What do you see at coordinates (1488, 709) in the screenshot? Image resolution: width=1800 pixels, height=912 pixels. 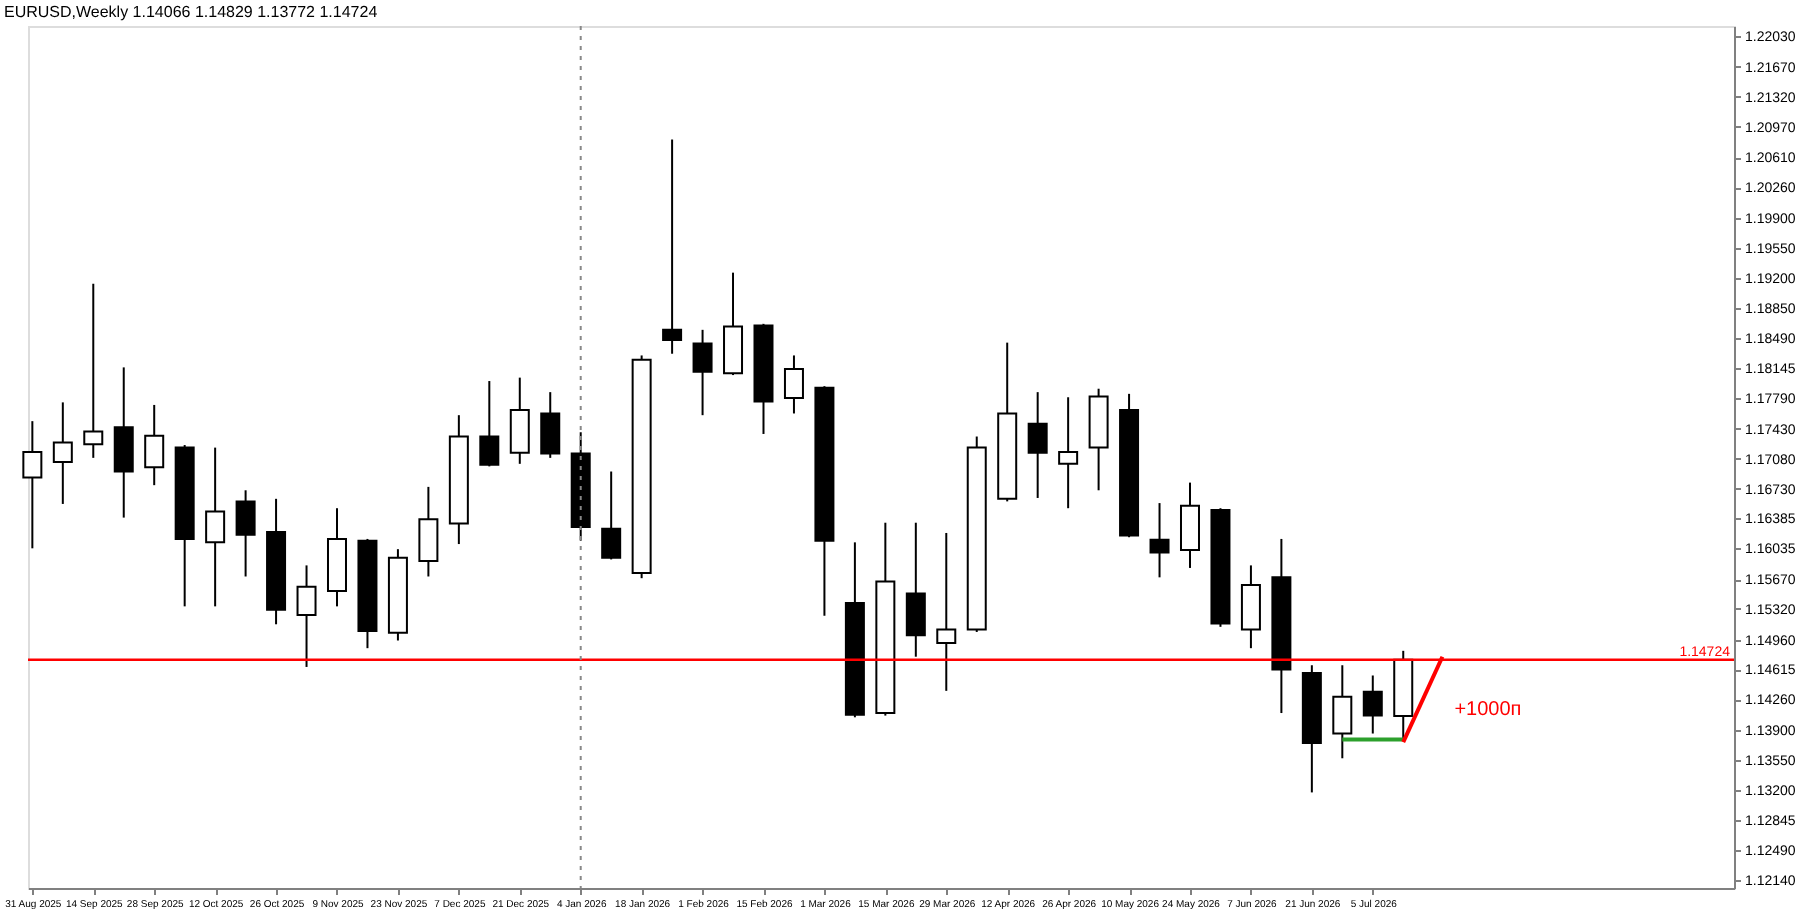 I see `annotation: +1000п` at bounding box center [1488, 709].